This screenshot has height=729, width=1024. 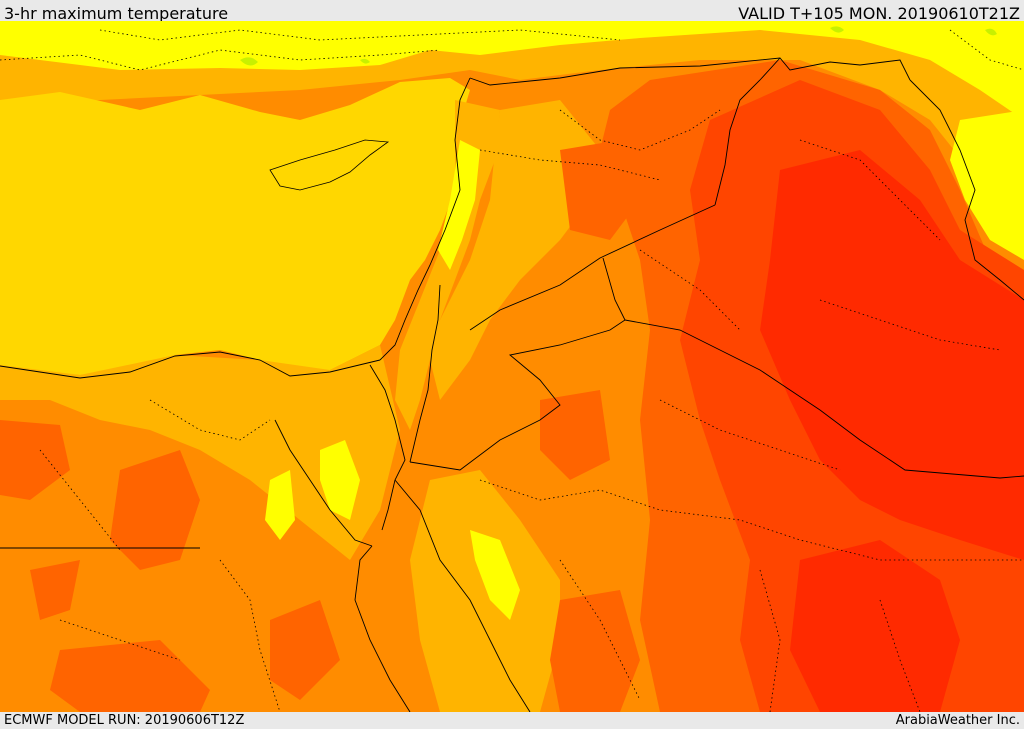 I want to click on arabia-light-band, so click(x=485, y=591).